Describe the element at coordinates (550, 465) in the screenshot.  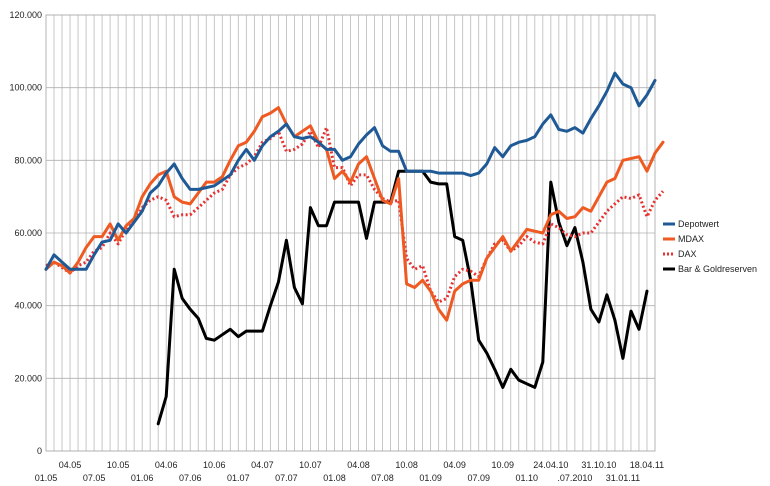
I see `x-tick-label: 24.04.10` at that location.